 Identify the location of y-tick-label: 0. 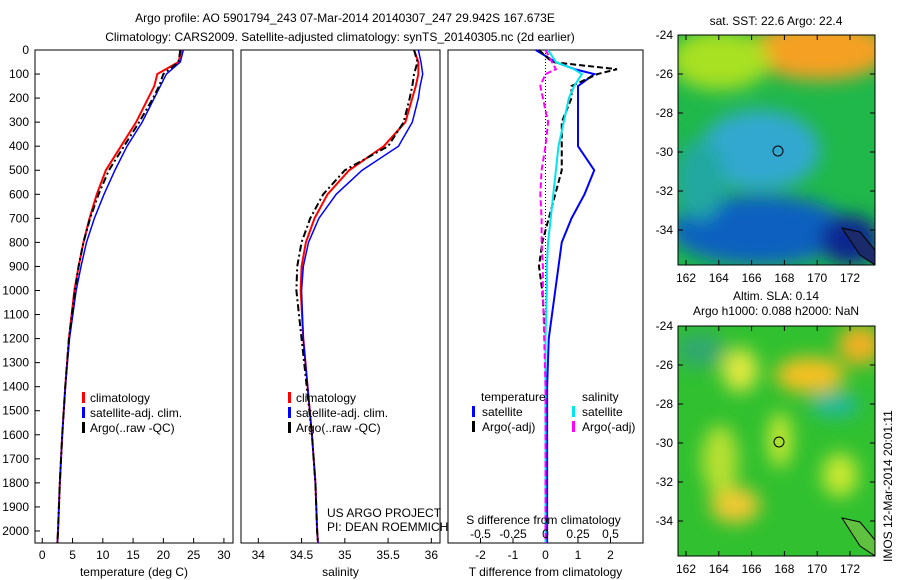
(25, 50).